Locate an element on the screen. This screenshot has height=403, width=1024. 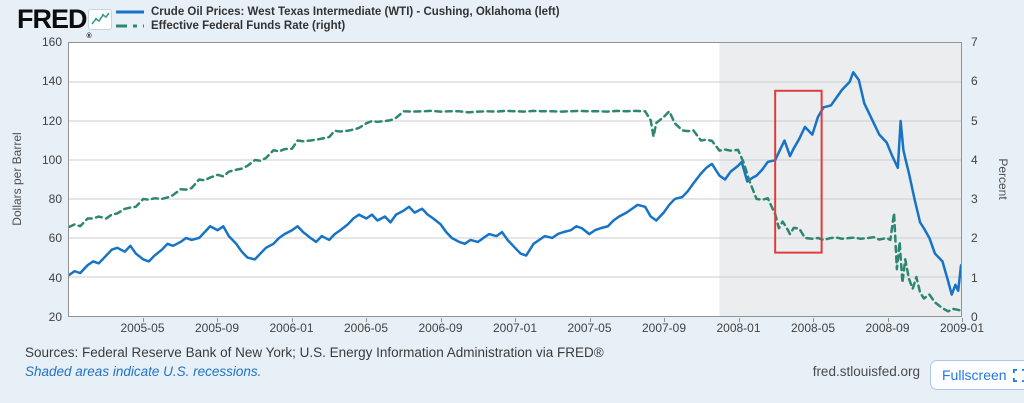
left-tick-label: 100 is located at coordinates (51, 159).